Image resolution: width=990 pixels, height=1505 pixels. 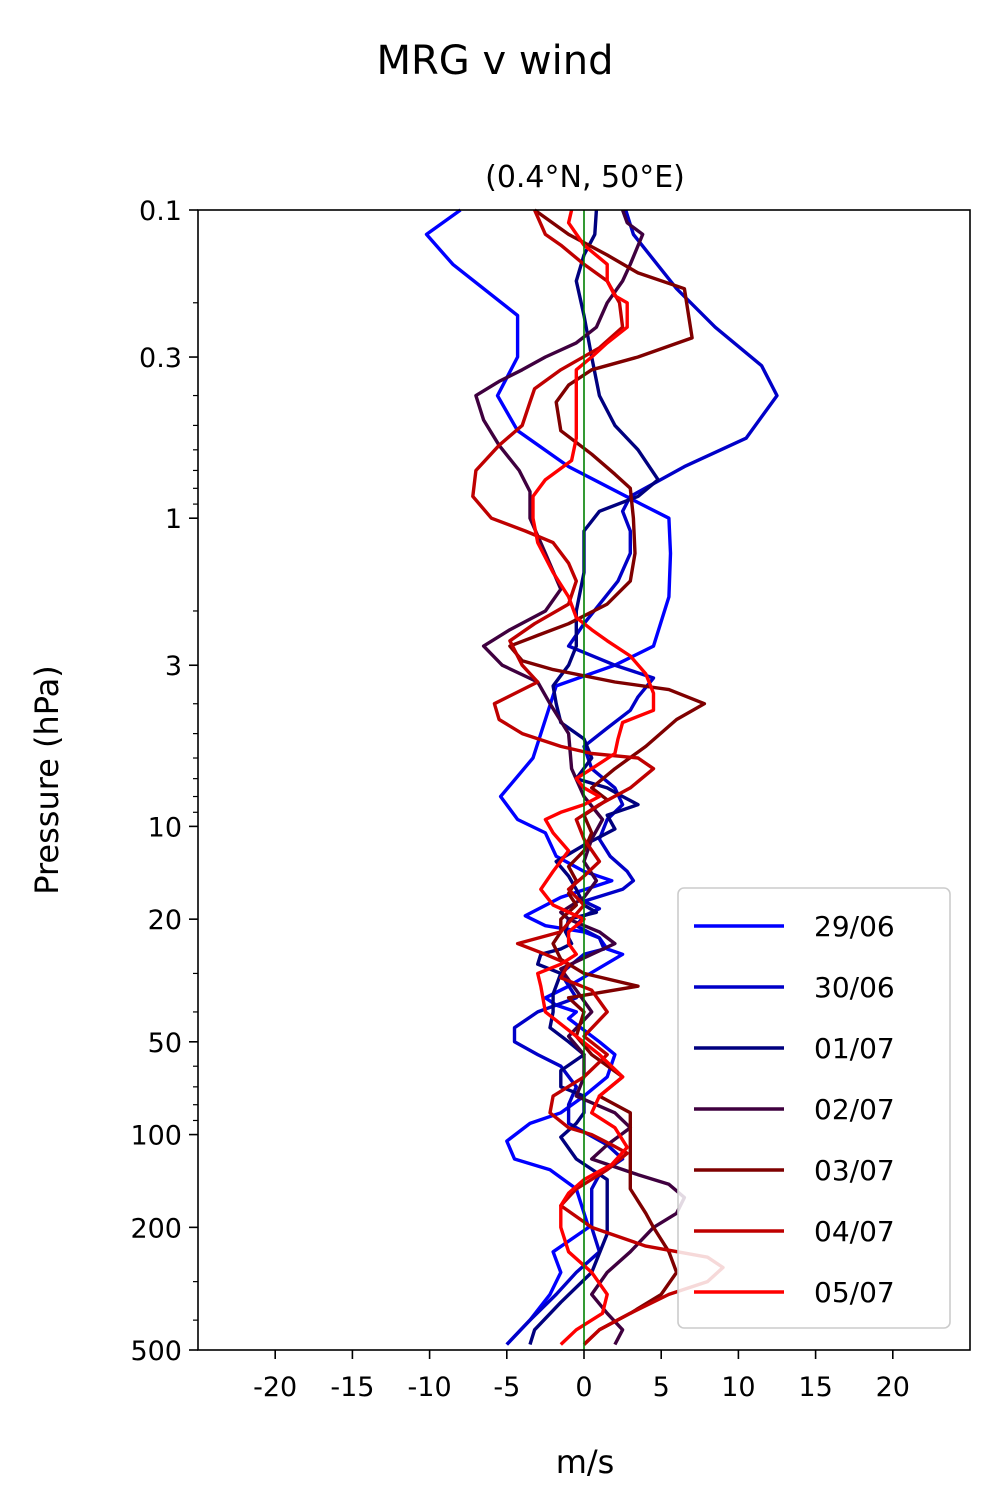 What do you see at coordinates (854, 1231) in the screenshot?
I see `legend-label: 04/07` at bounding box center [854, 1231].